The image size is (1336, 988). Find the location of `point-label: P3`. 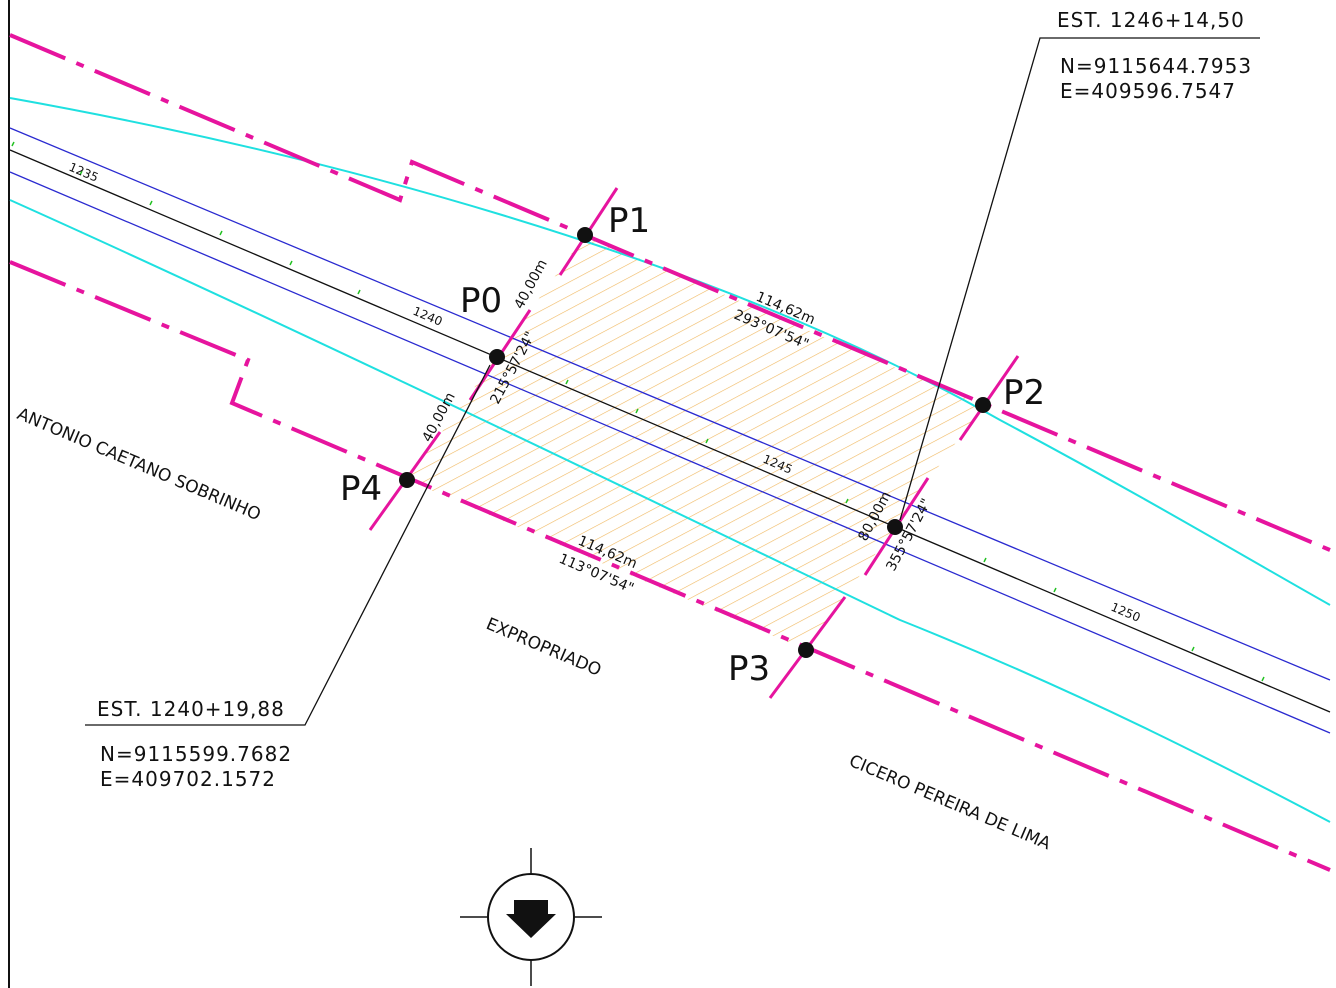

point-label: P3 is located at coordinates (749, 669).